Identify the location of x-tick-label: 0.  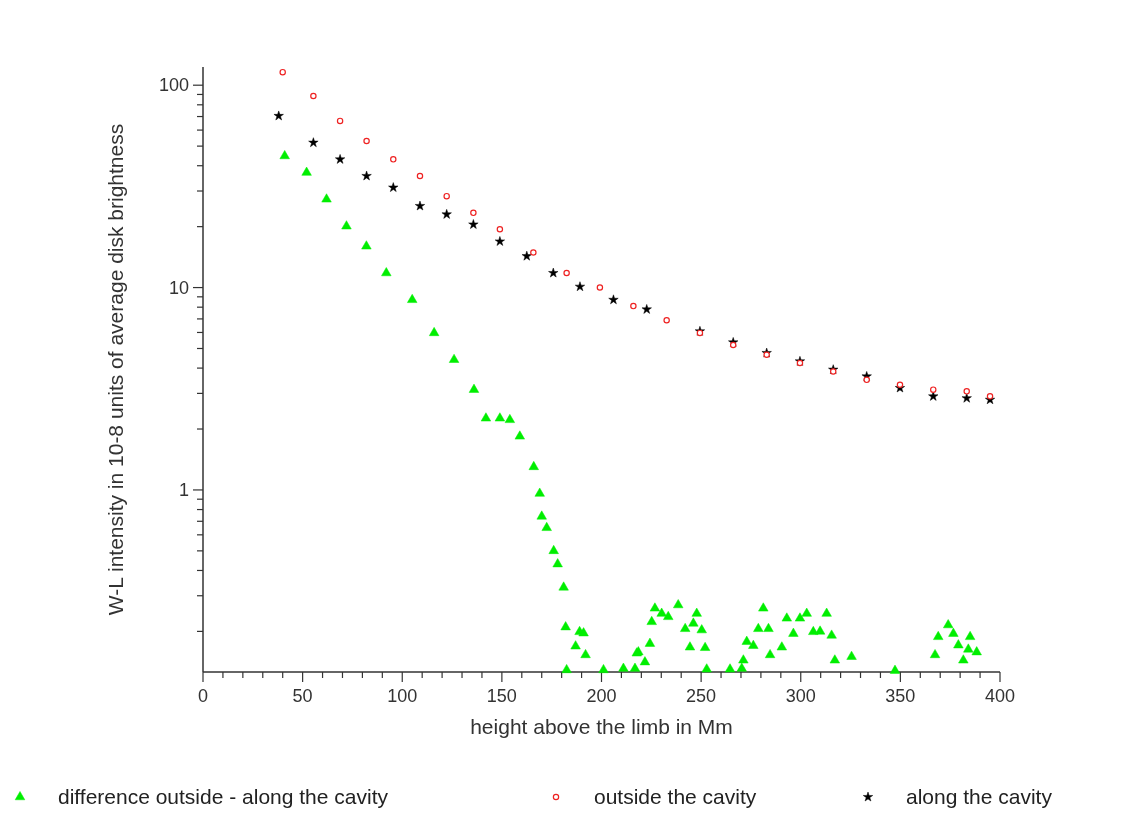
(203, 696).